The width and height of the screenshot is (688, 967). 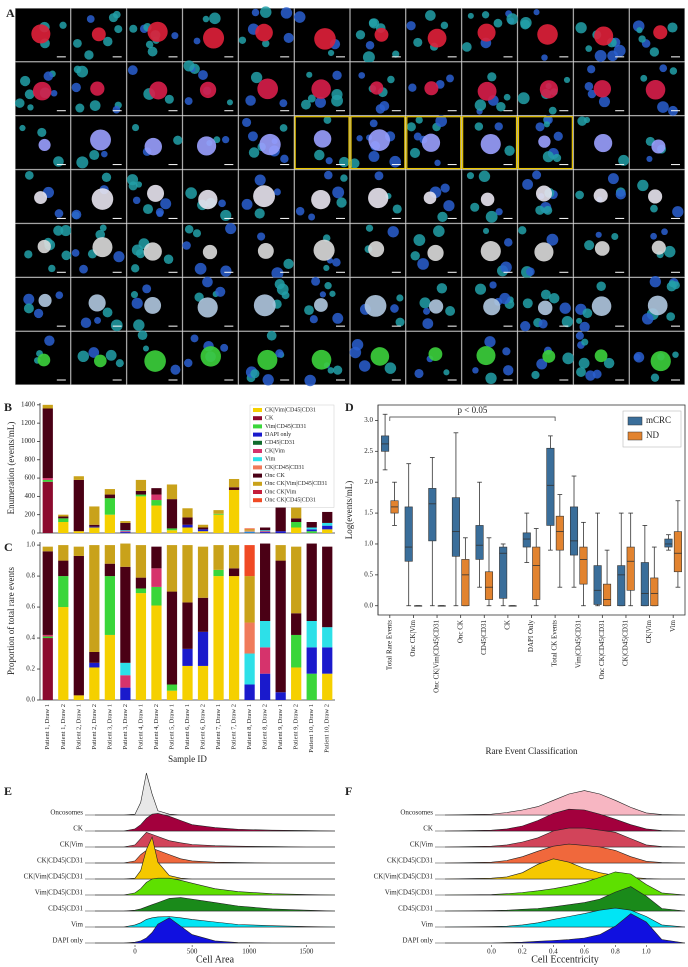 What do you see at coordinates (416, 813) in the screenshot?
I see `row-label: Oncosomes` at bounding box center [416, 813].